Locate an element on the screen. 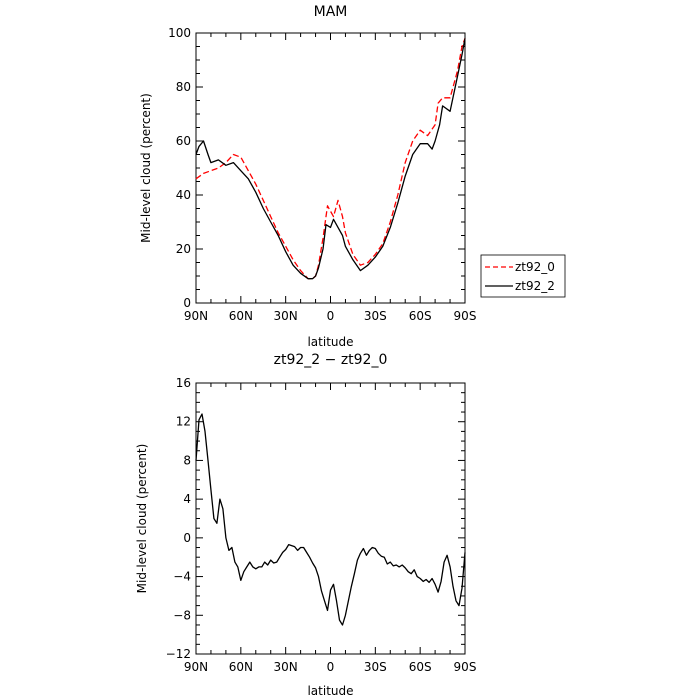 The image size is (700, 700). y-tick-label: 16 is located at coordinates (183, 383).